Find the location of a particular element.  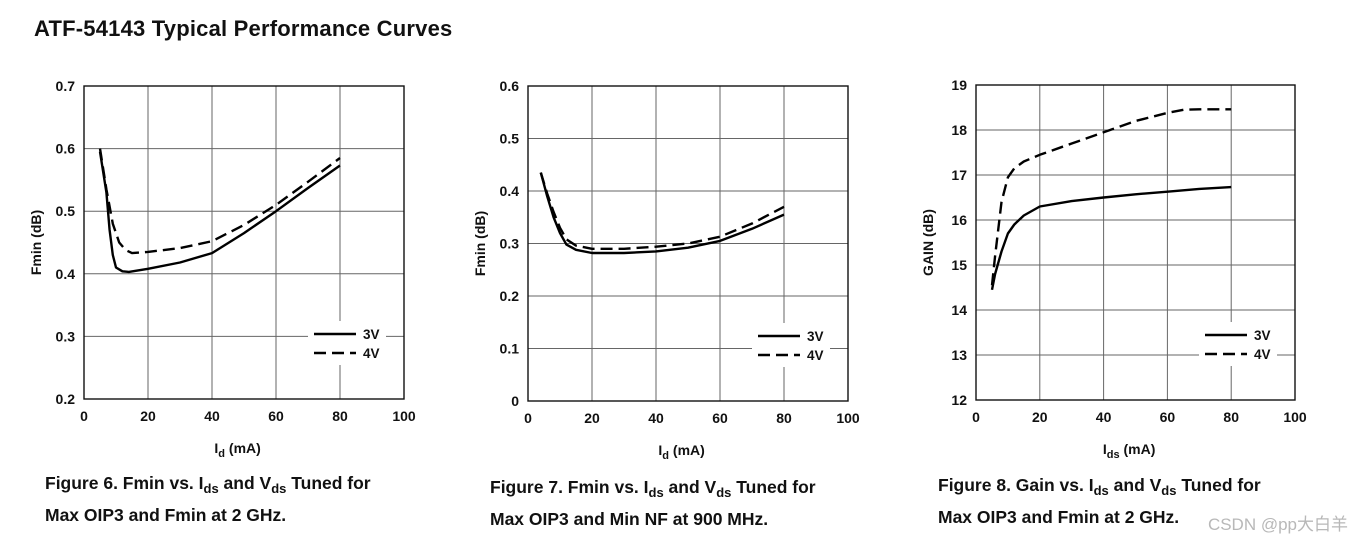

y-tick-label: 18 is located at coordinates (959, 130).